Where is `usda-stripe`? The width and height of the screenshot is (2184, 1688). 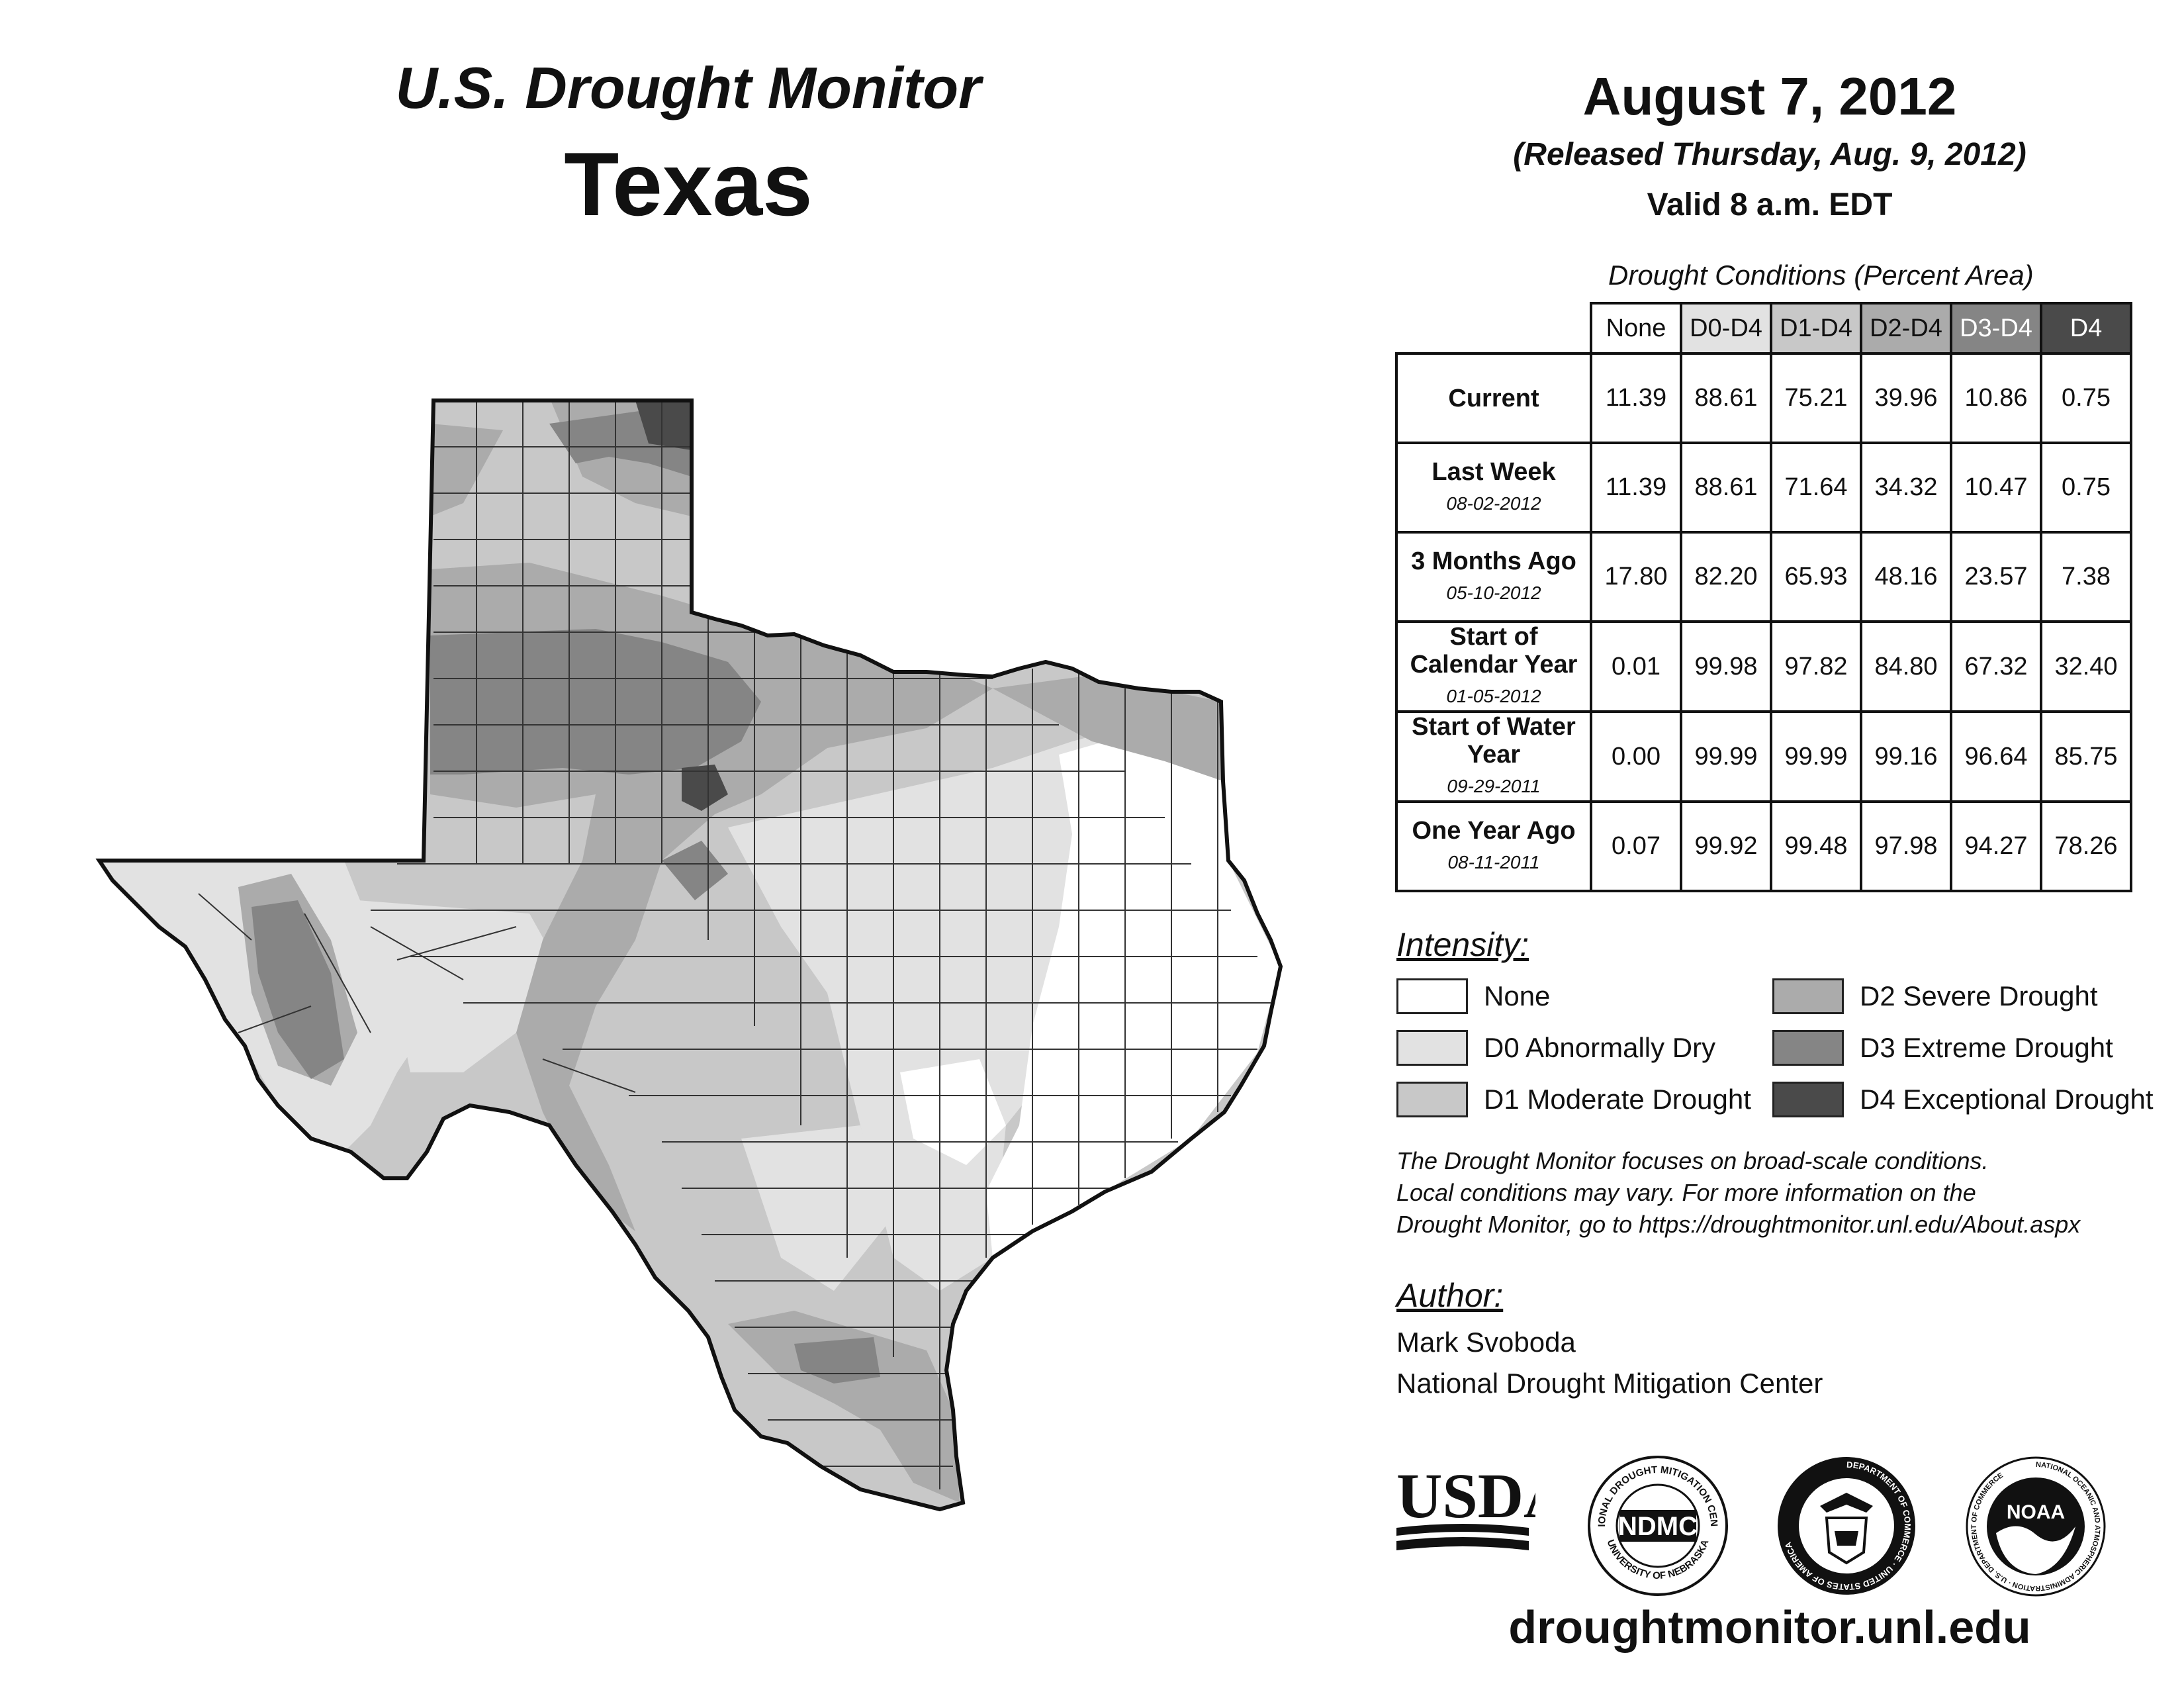 usda-stripe is located at coordinates (1462, 1530).